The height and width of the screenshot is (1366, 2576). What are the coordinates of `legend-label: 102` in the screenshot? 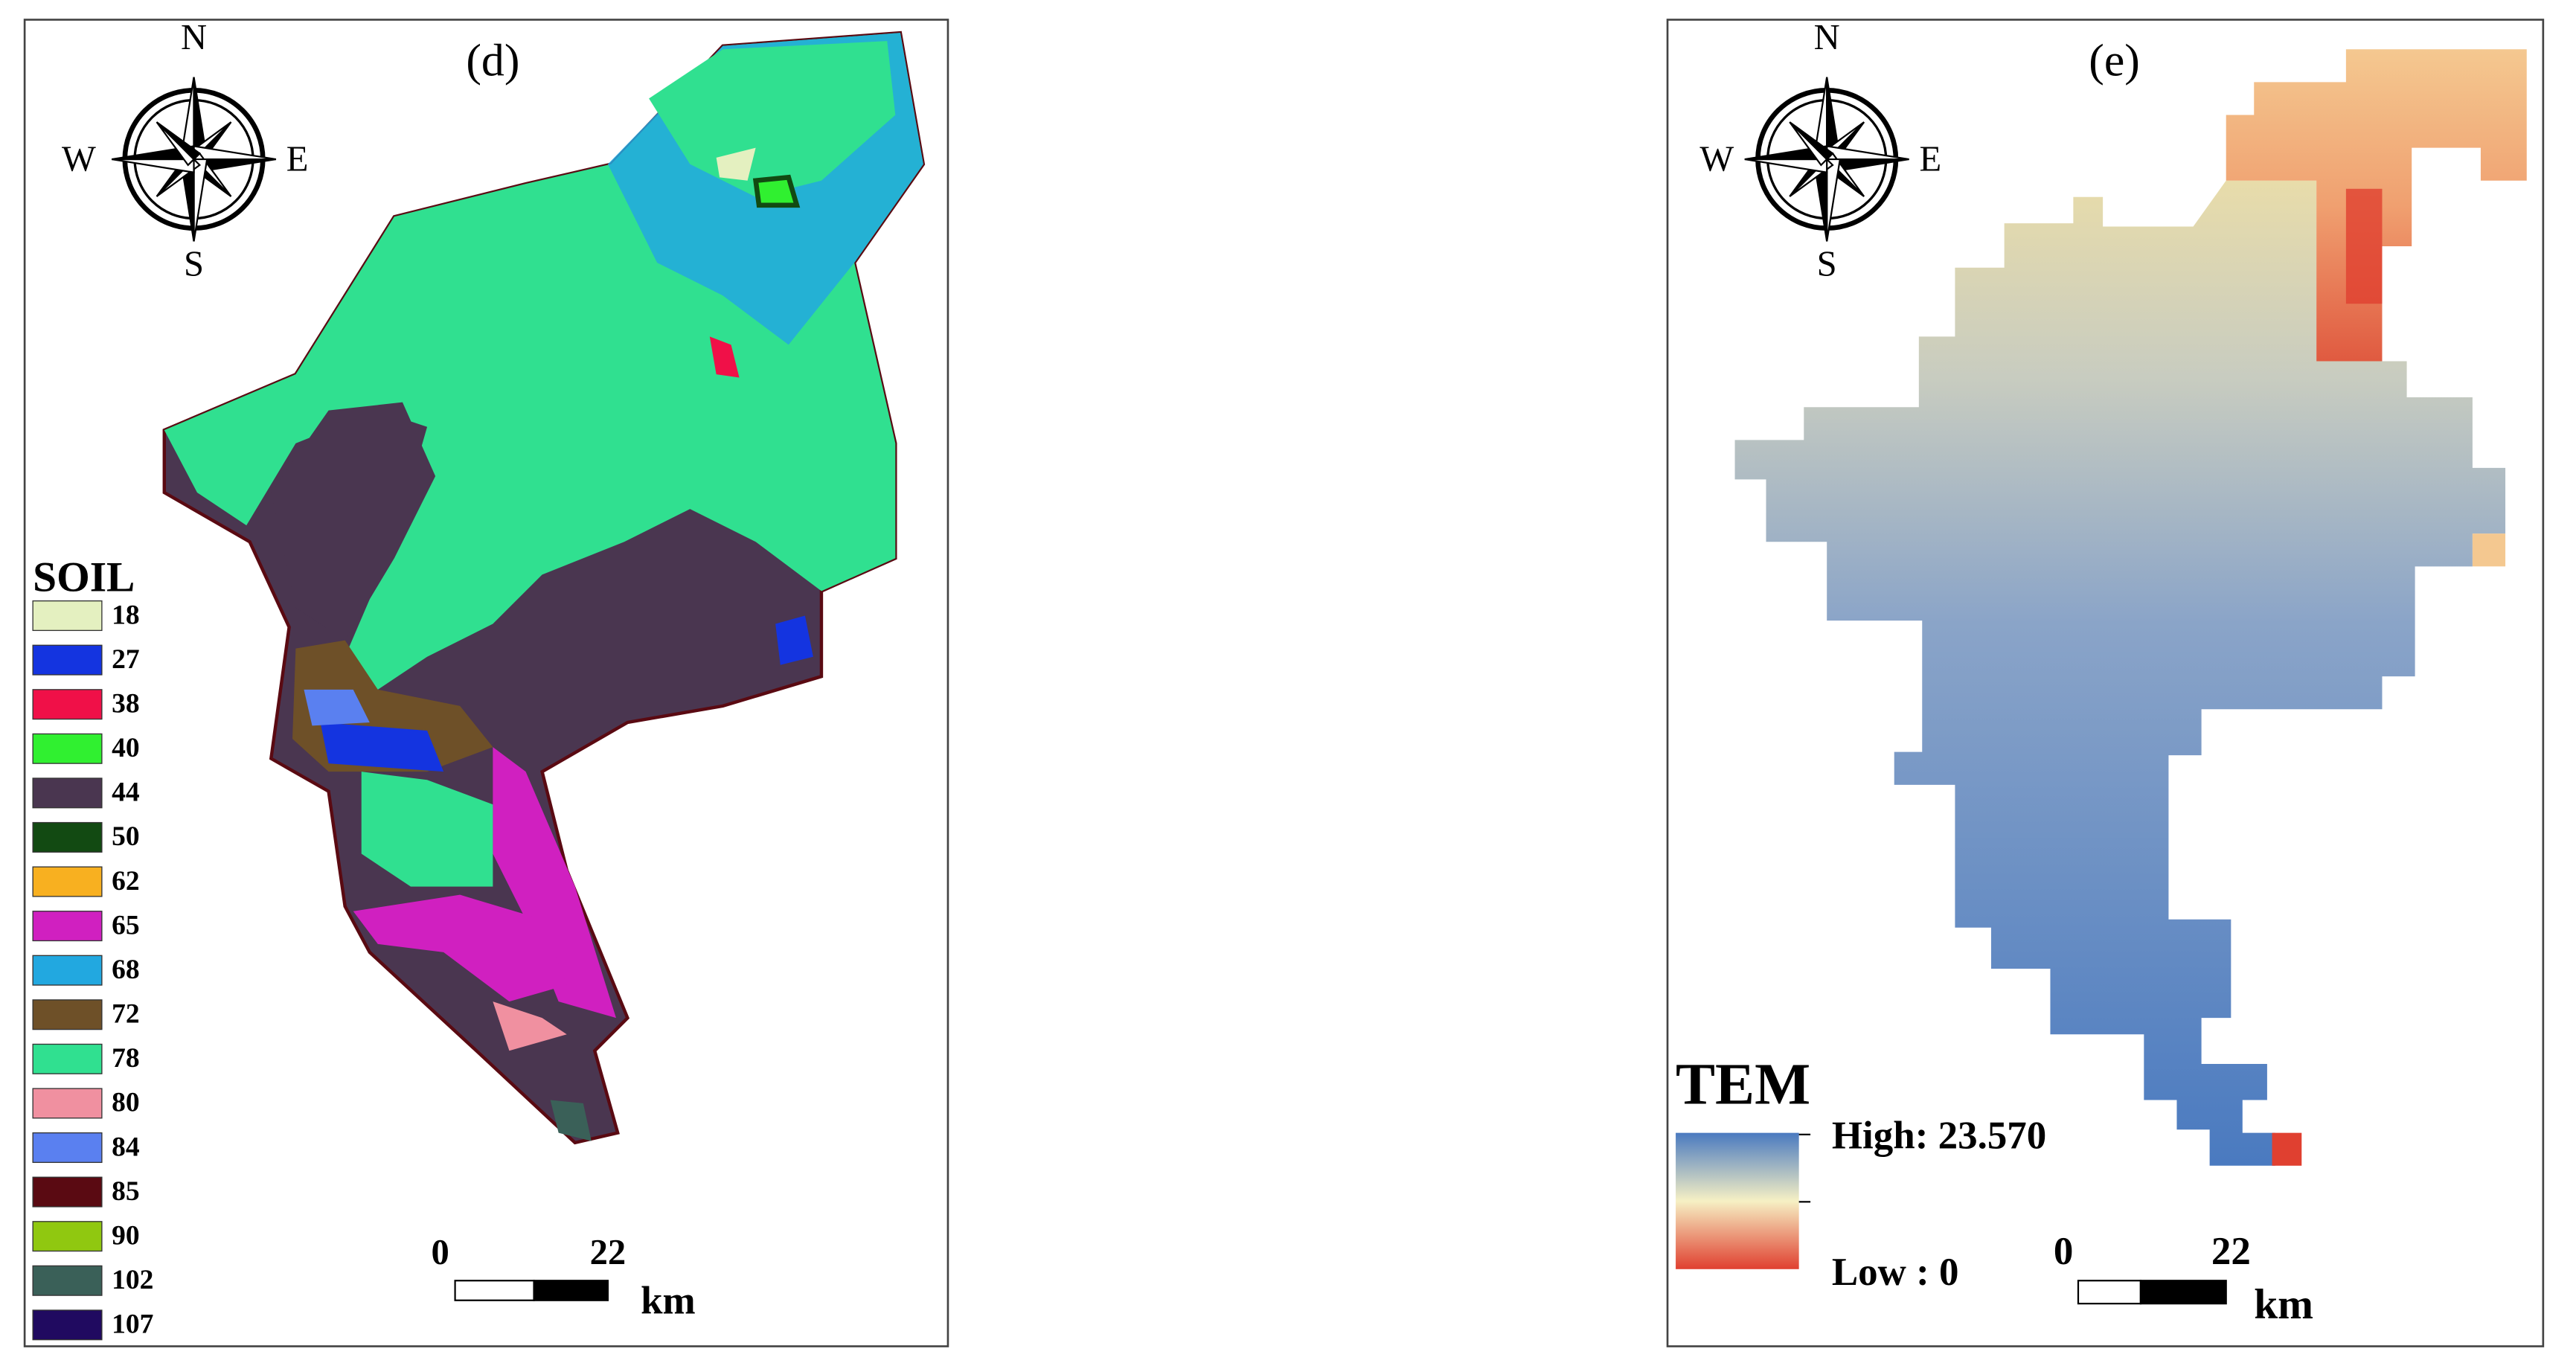 It's located at (133, 1280).